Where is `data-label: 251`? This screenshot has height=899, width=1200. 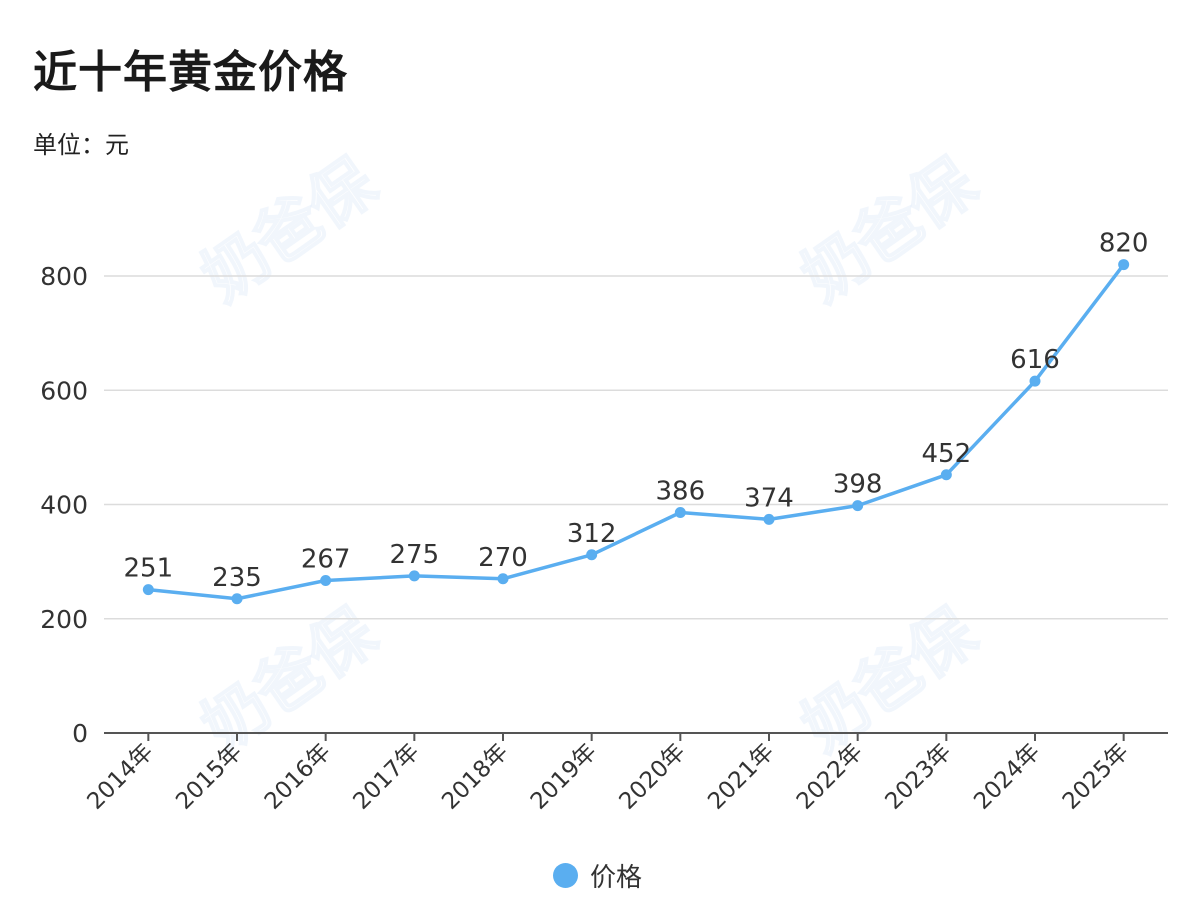
data-label: 251 is located at coordinates (149, 569).